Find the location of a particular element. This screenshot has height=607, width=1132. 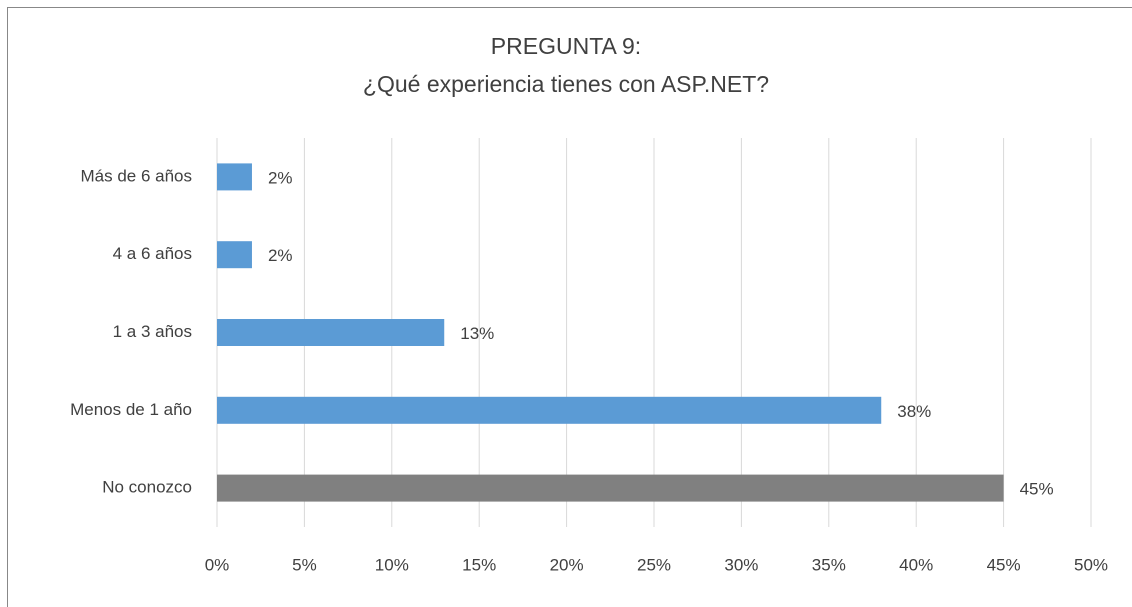

x-tick-label: 15% is located at coordinates (479, 564).